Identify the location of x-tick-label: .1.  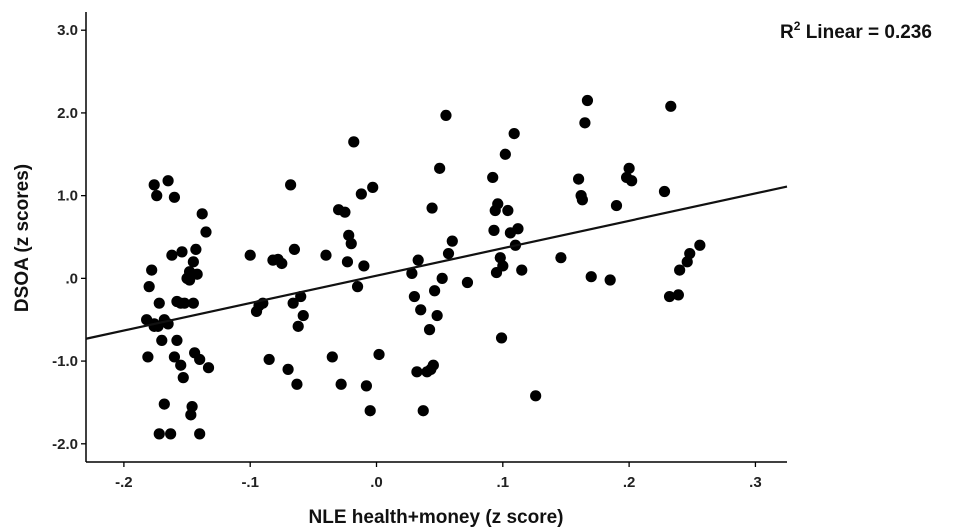
(503, 482).